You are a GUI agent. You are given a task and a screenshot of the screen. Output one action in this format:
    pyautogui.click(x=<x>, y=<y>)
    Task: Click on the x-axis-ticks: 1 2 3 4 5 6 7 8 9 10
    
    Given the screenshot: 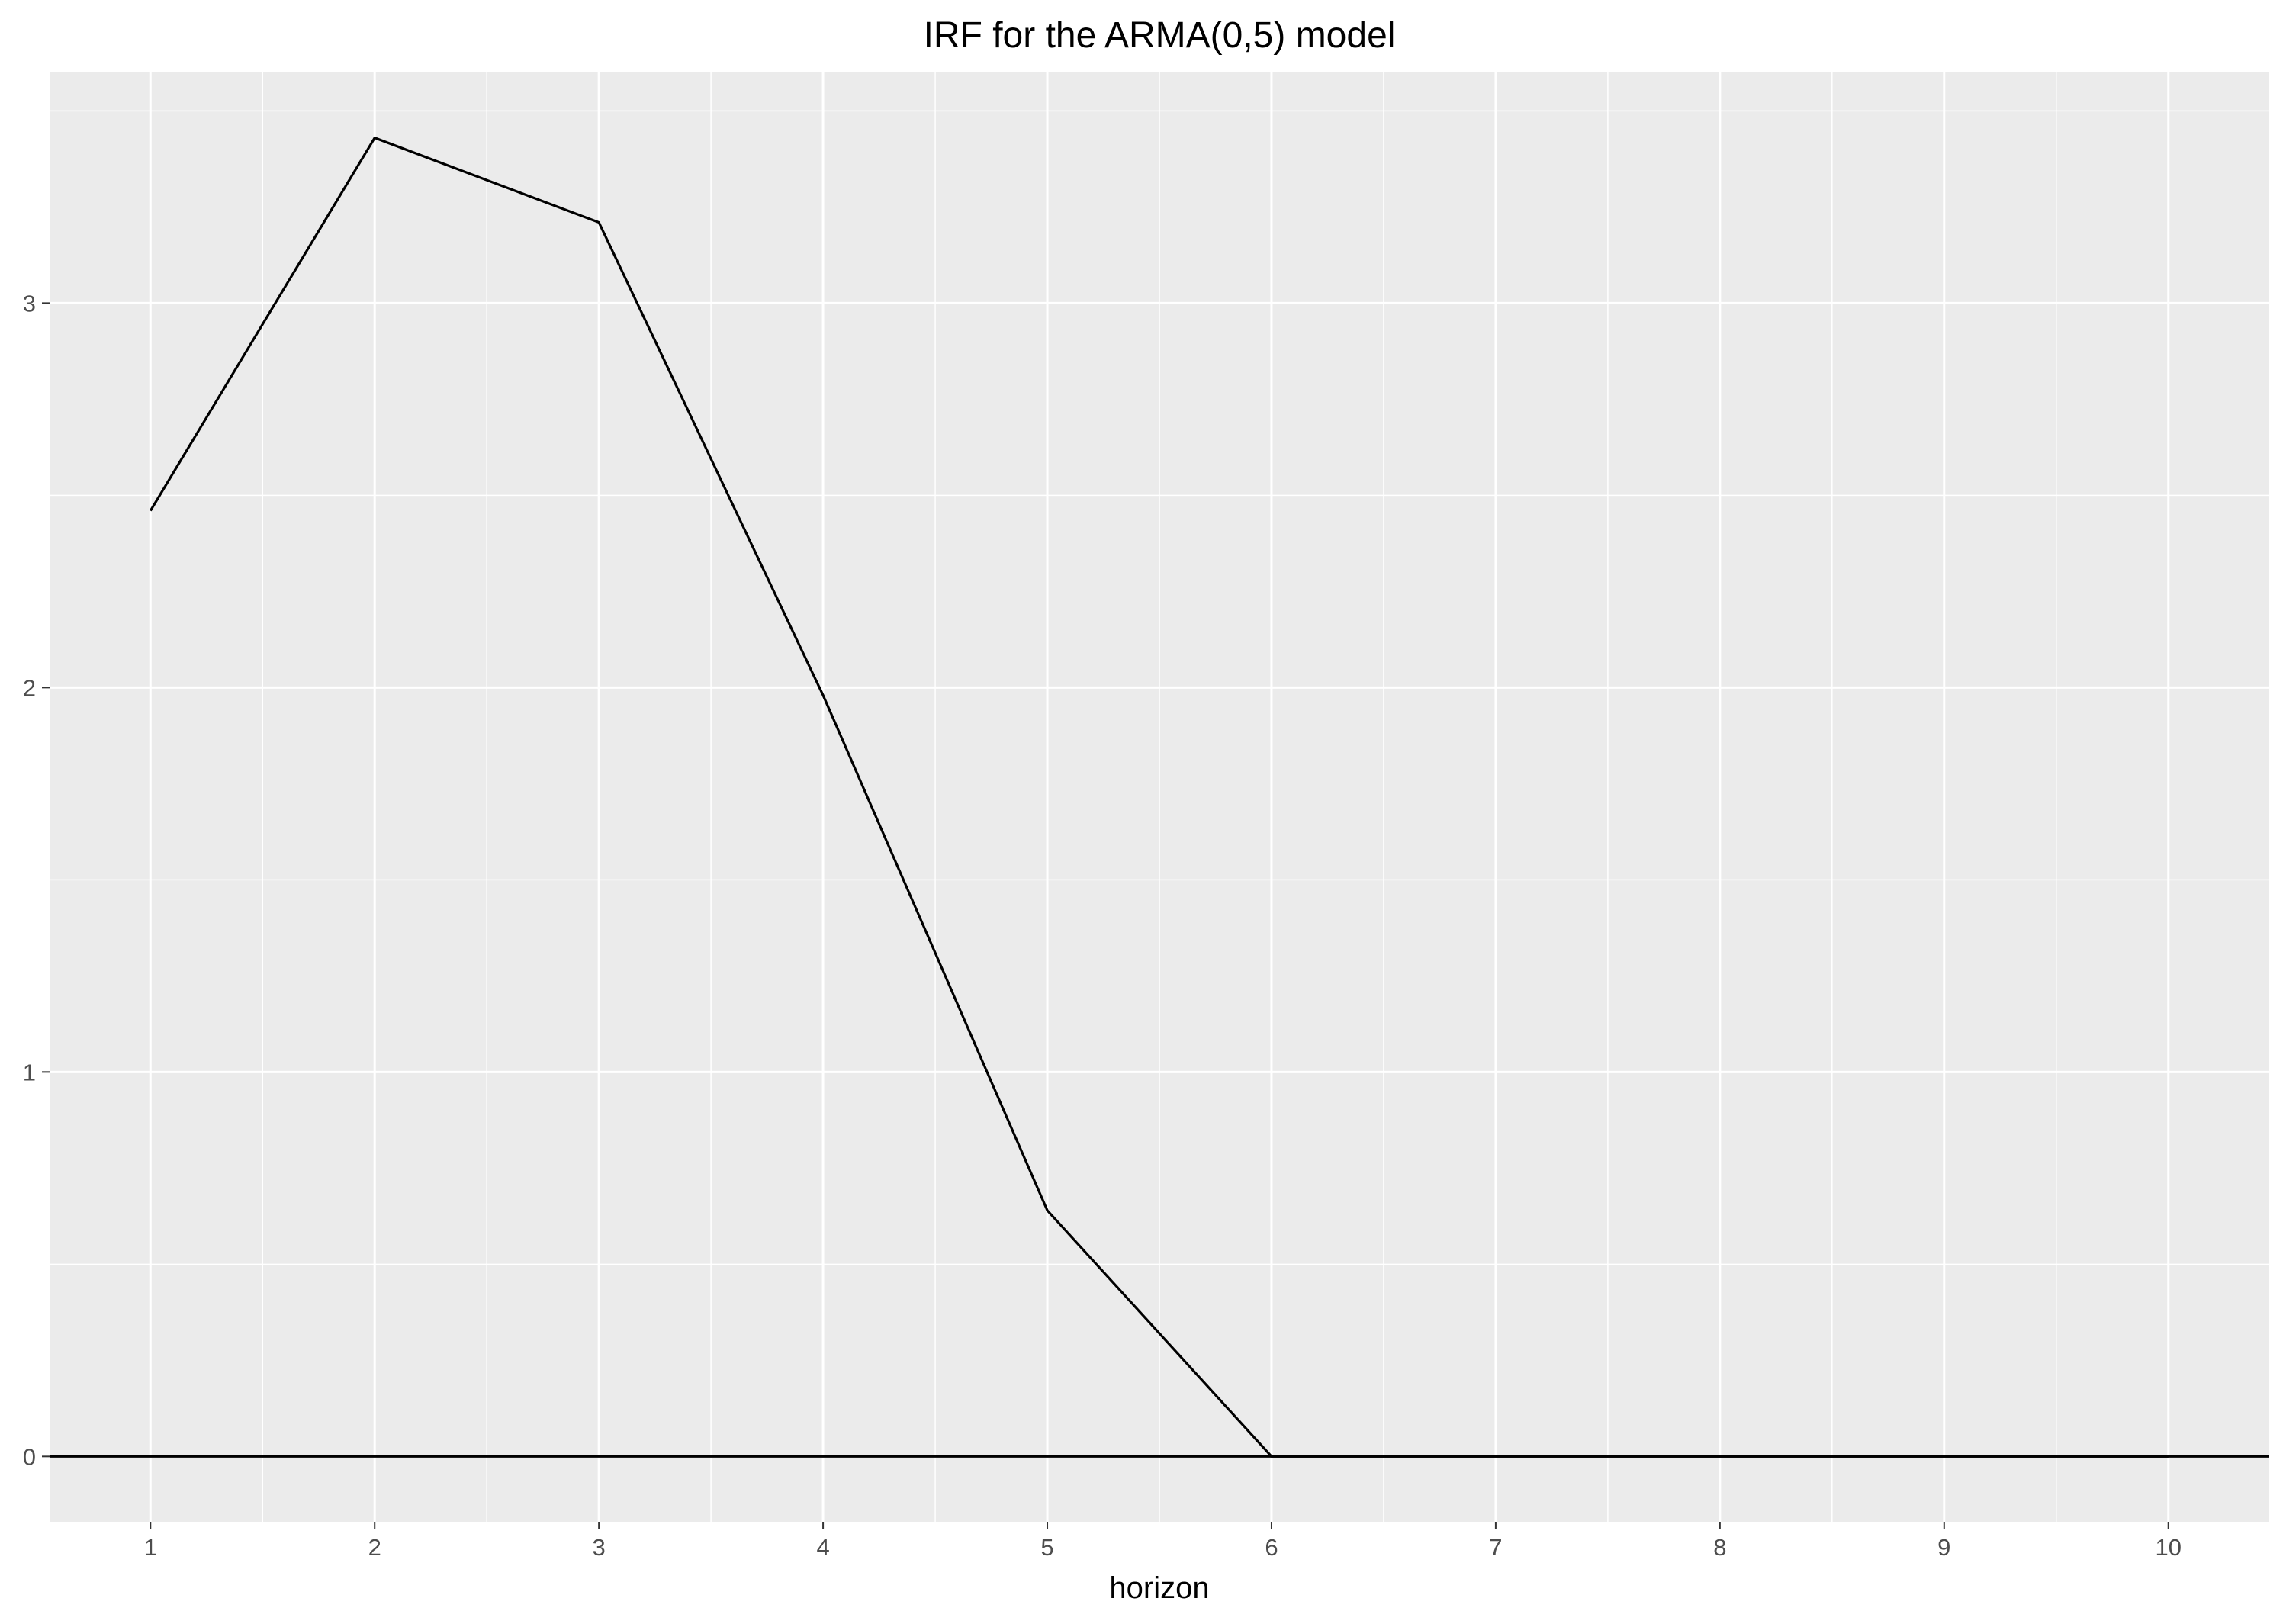 What is the action you would take?
    pyautogui.click(x=1163, y=1541)
    